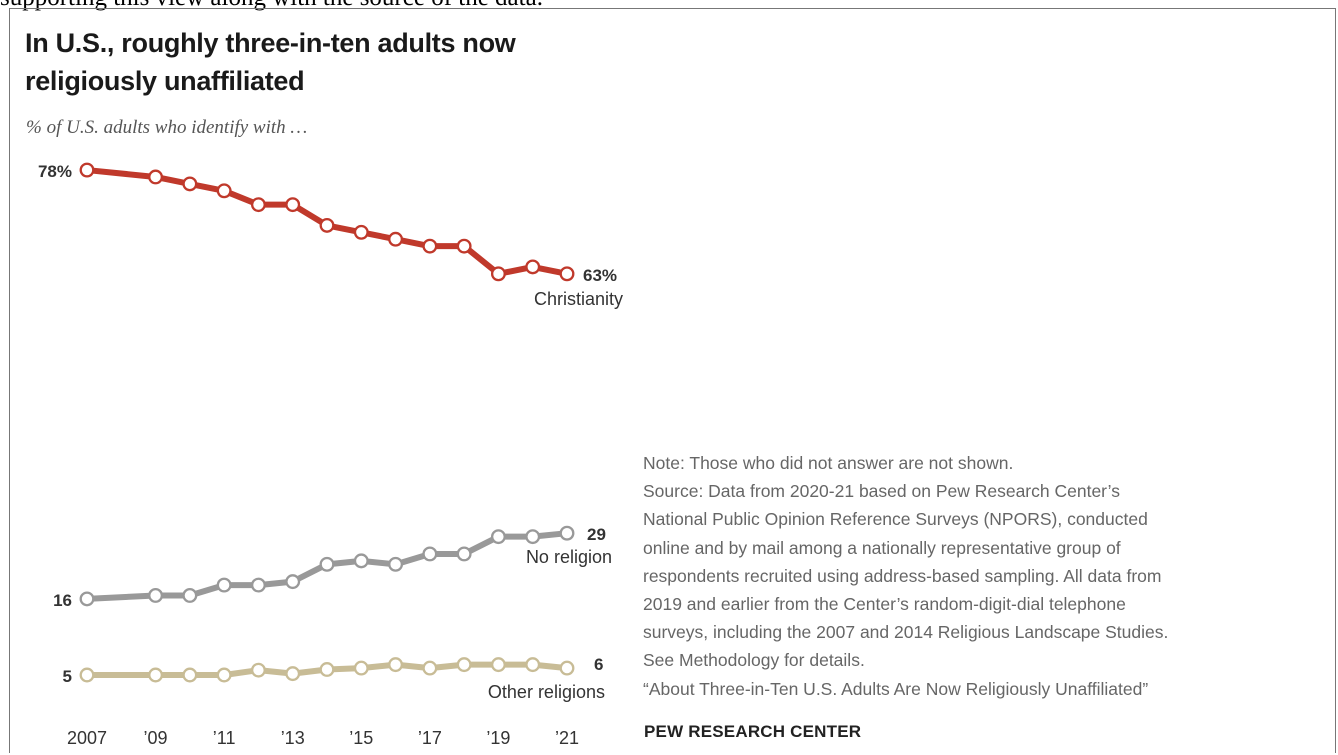 The image size is (1338, 755). What do you see at coordinates (293, 738) in the screenshot?
I see `x-tick-label: ’13` at bounding box center [293, 738].